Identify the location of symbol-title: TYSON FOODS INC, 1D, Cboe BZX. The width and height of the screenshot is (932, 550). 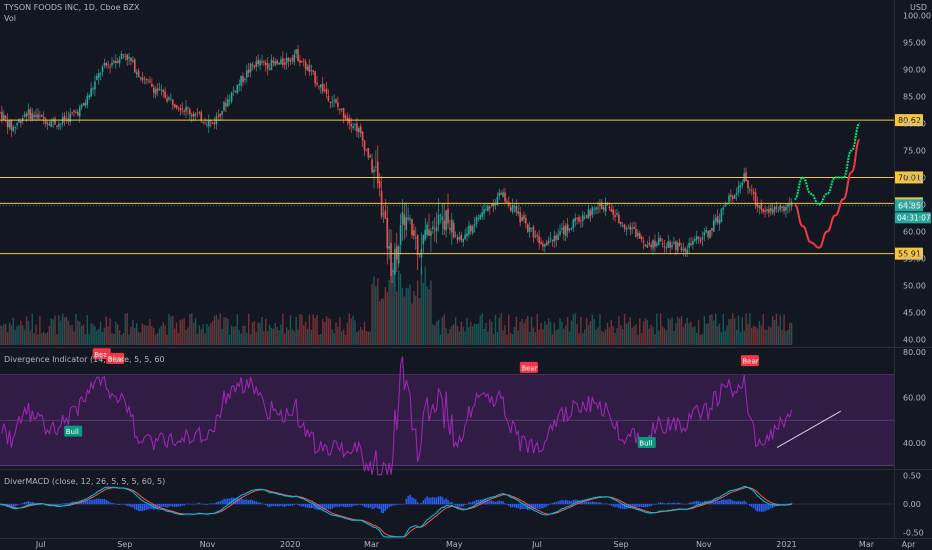
(72, 7).